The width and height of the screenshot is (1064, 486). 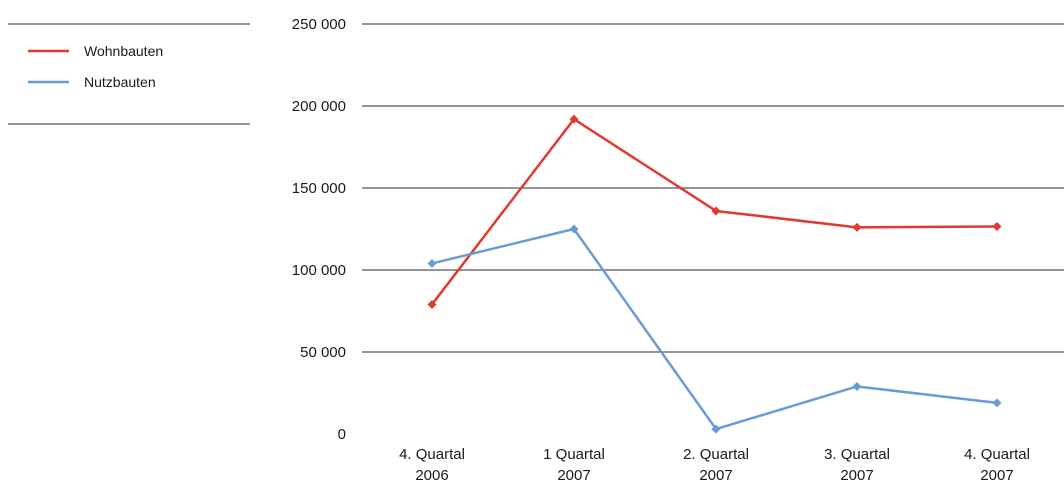 What do you see at coordinates (716, 454) in the screenshot?
I see `x-tick-label: 2. Quartal` at bounding box center [716, 454].